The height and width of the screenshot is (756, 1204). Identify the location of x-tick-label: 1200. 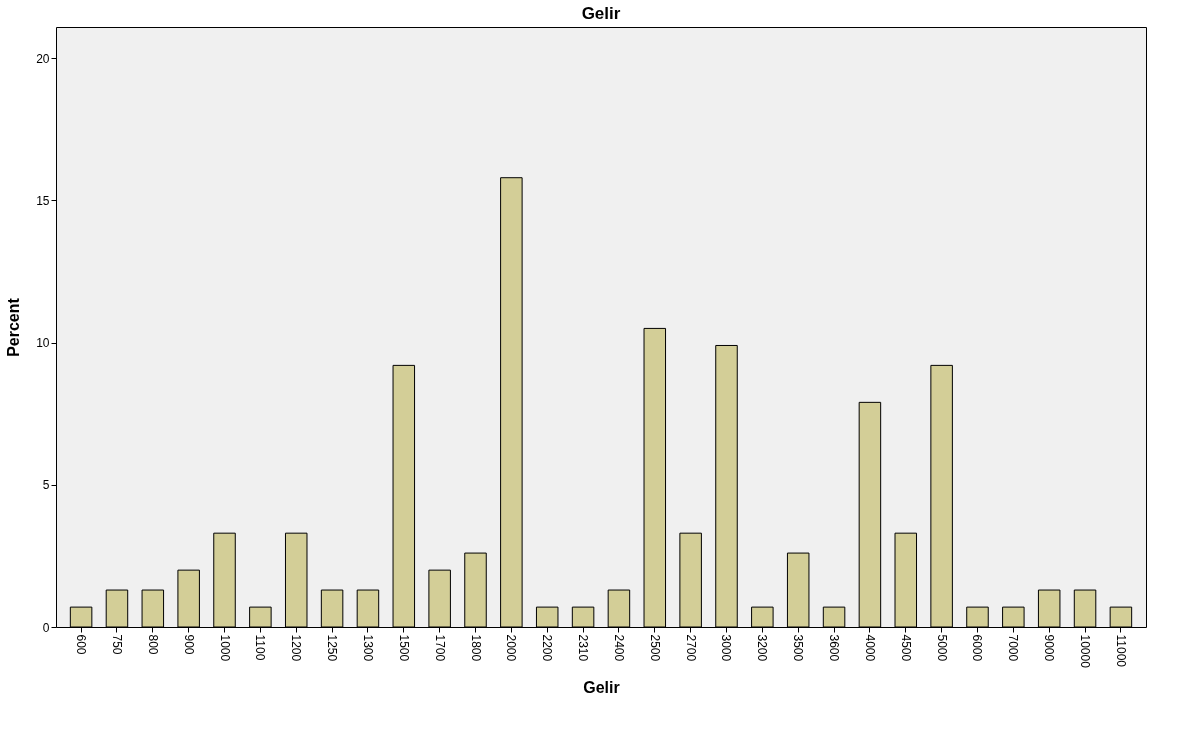
(296, 648).